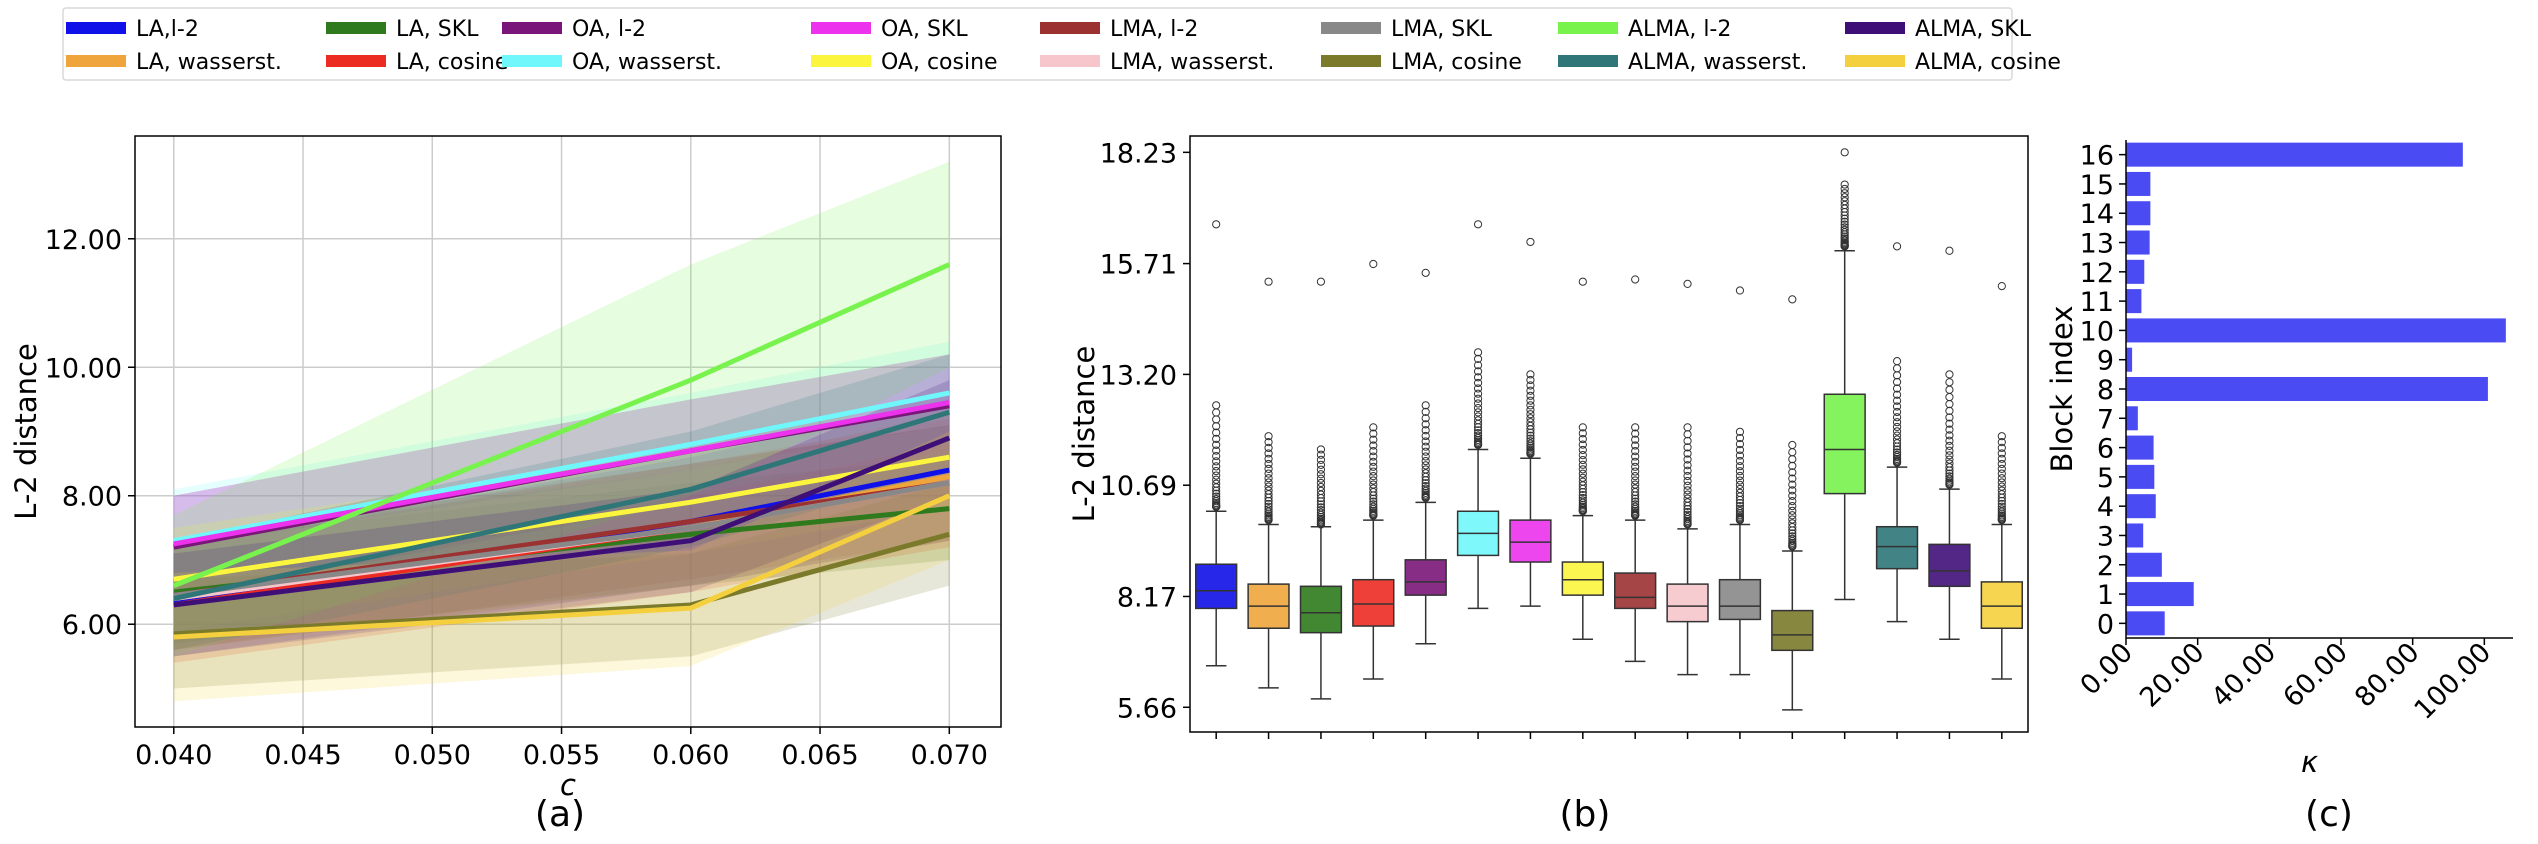  What do you see at coordinates (2097, 302) in the screenshot?
I see `y-tick-label: 11` at bounding box center [2097, 302].